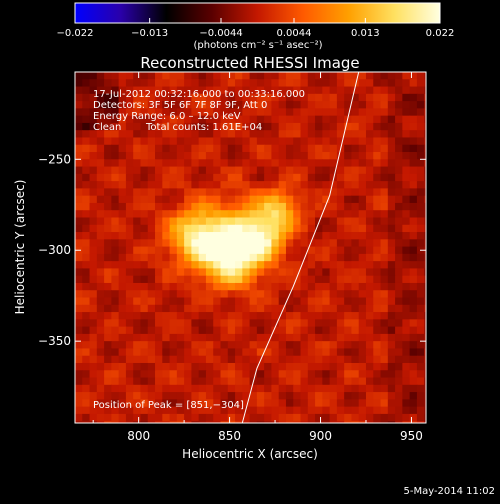 The width and height of the screenshot is (500, 504). What do you see at coordinates (257, 45) in the screenshot?
I see `colorbar-unit-label: (photons cm⁻² s⁻¹ asec⁻²)` at bounding box center [257, 45].